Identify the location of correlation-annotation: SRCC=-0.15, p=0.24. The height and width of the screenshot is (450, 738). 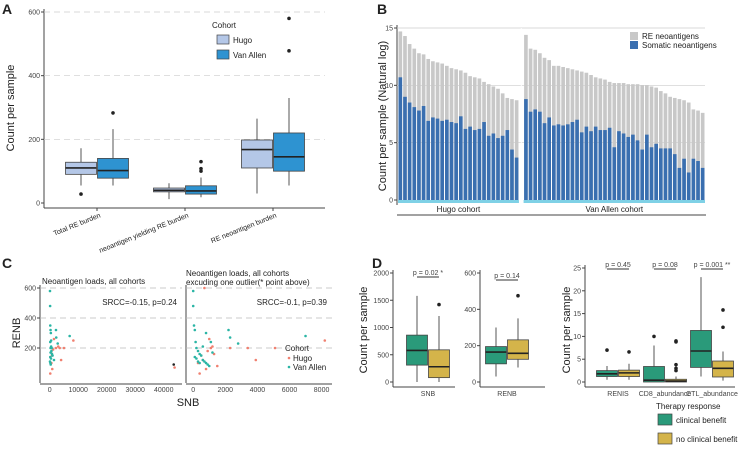
(139, 302).